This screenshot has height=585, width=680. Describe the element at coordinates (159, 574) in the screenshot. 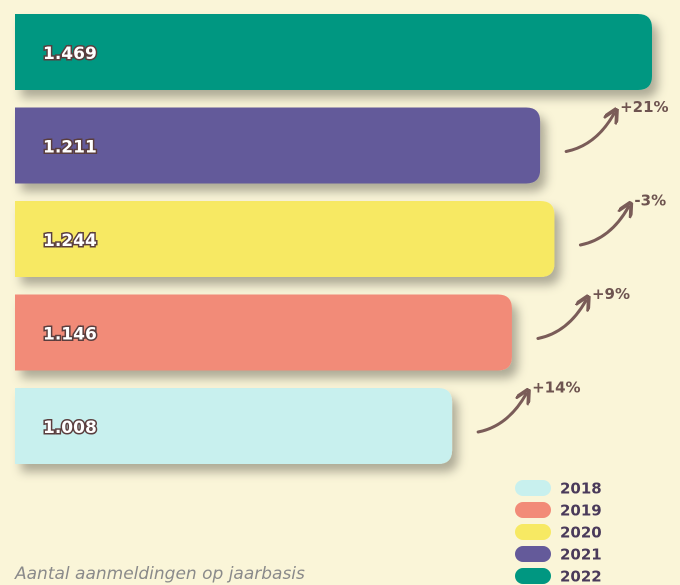

I see `caption: Aantal aanmeldingen op jaarbasis` at that location.